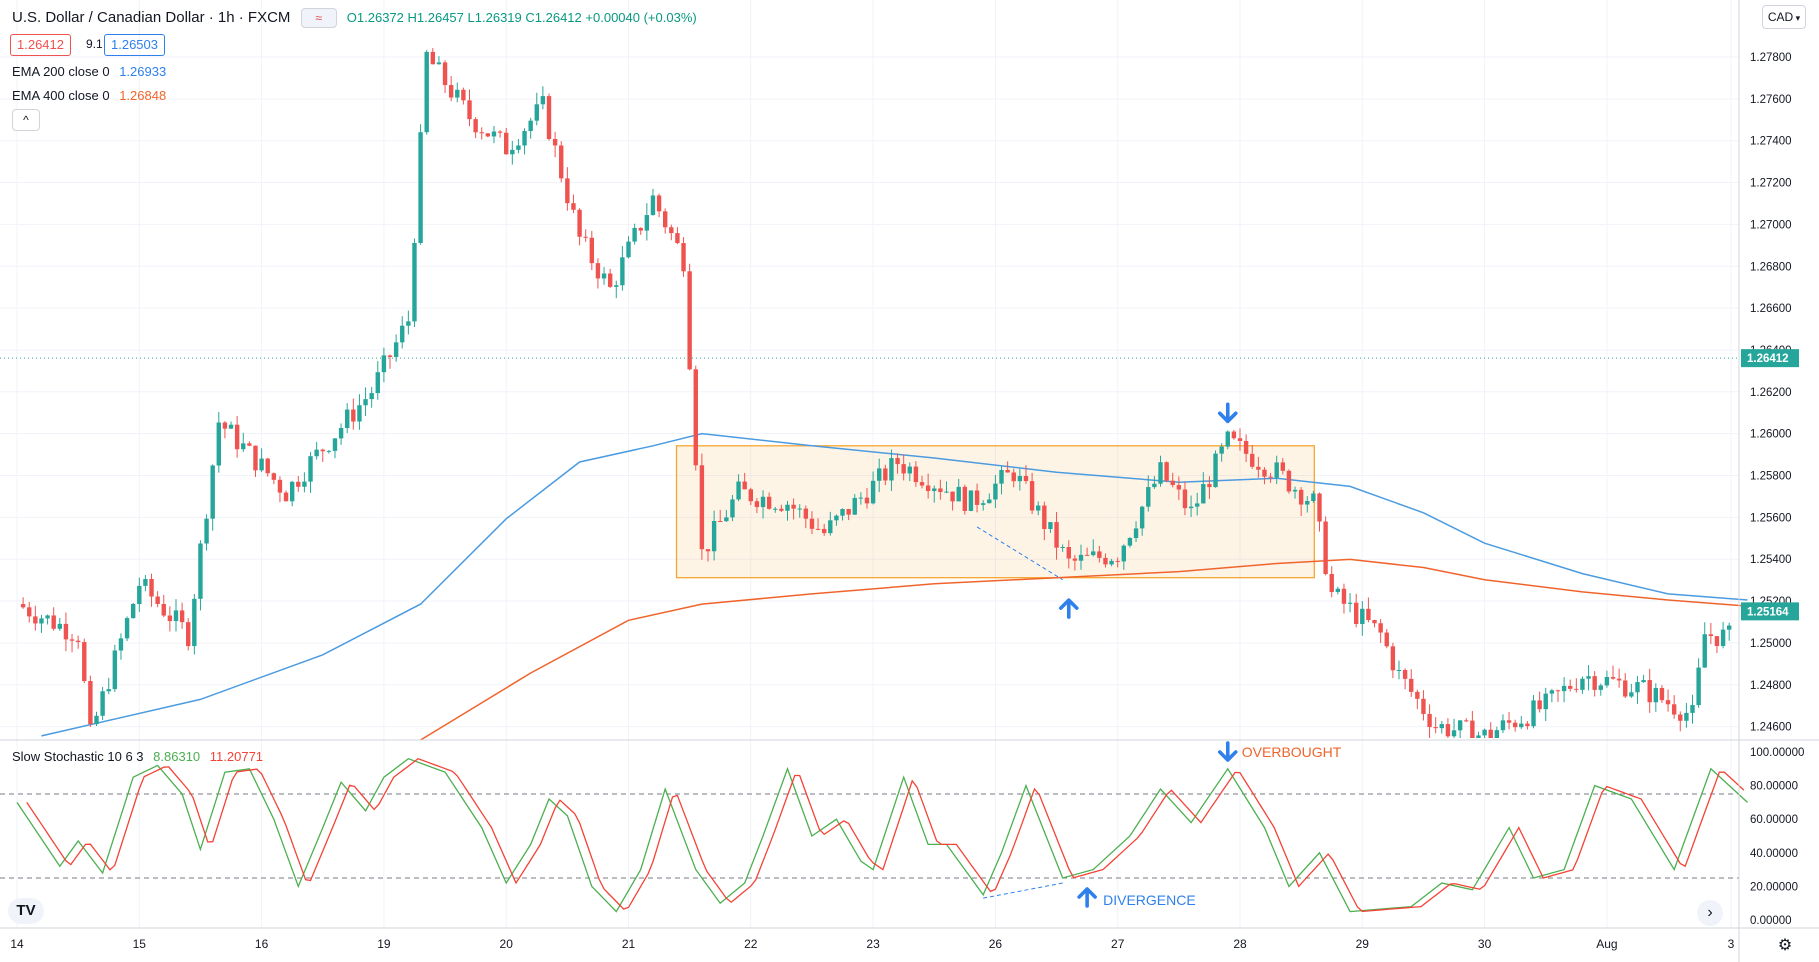 The width and height of the screenshot is (1819, 962). What do you see at coordinates (1771, 309) in the screenshot?
I see `price-axis-label: 1.26600` at bounding box center [1771, 309].